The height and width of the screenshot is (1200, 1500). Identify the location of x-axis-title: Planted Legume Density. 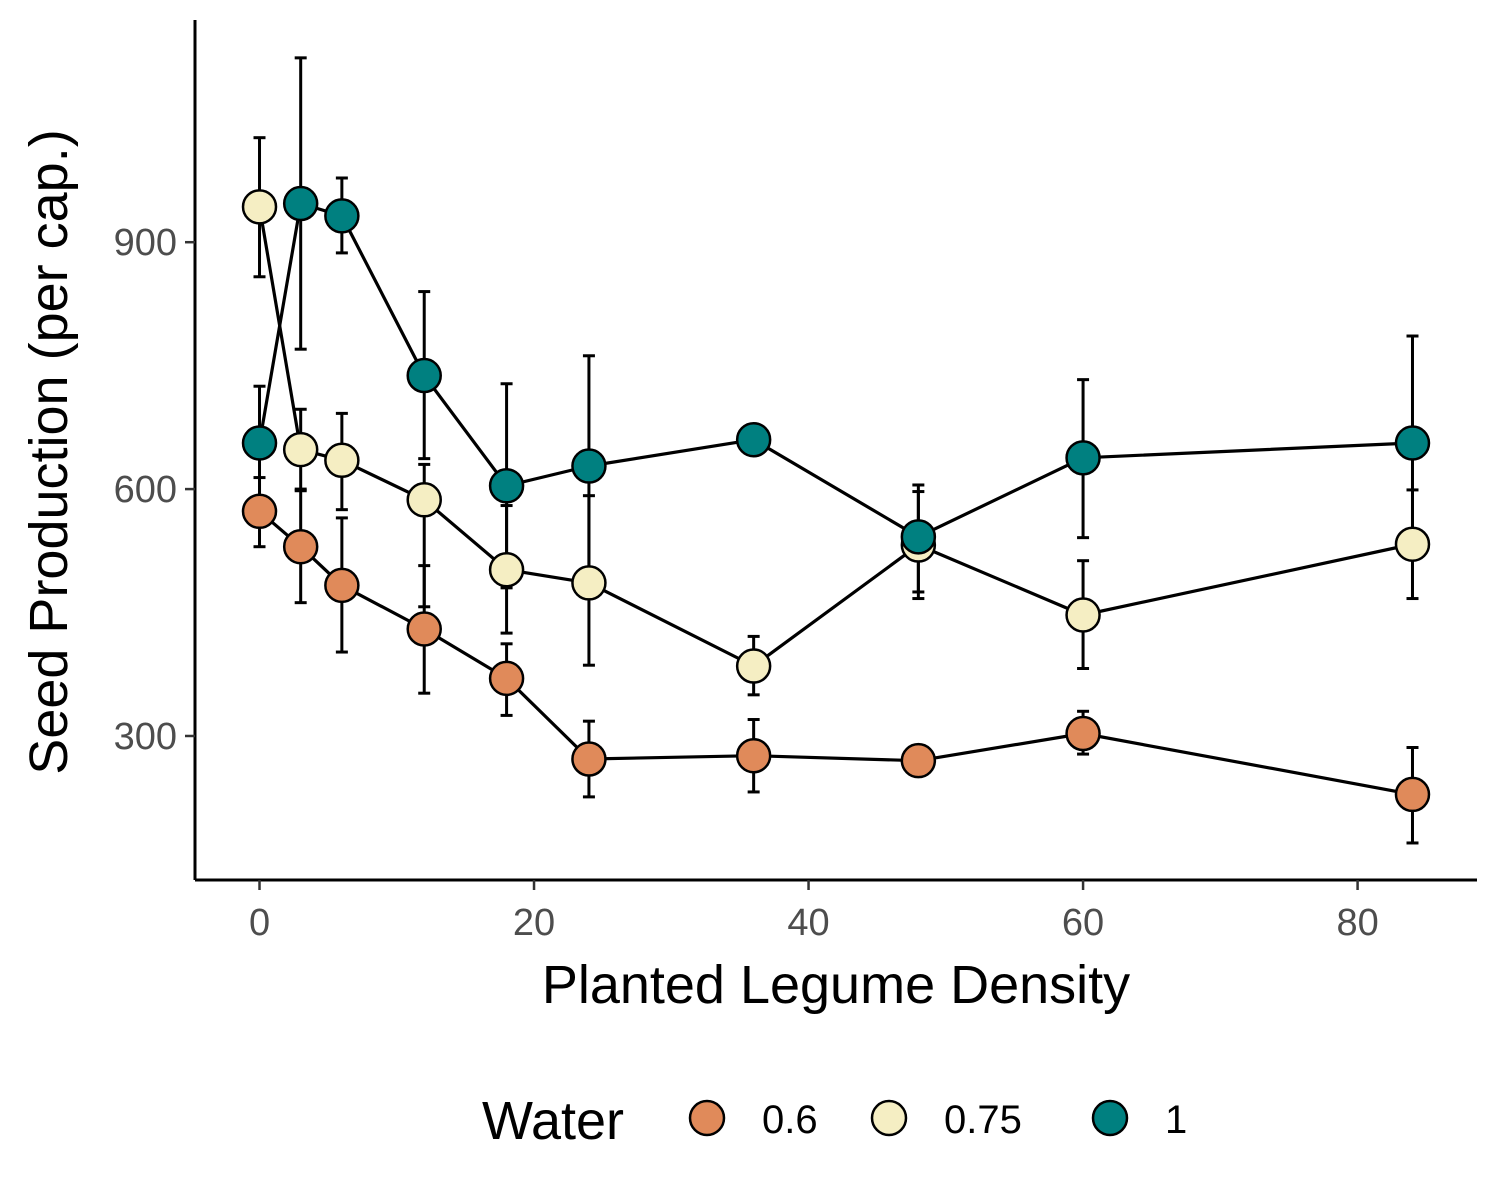
(836, 985).